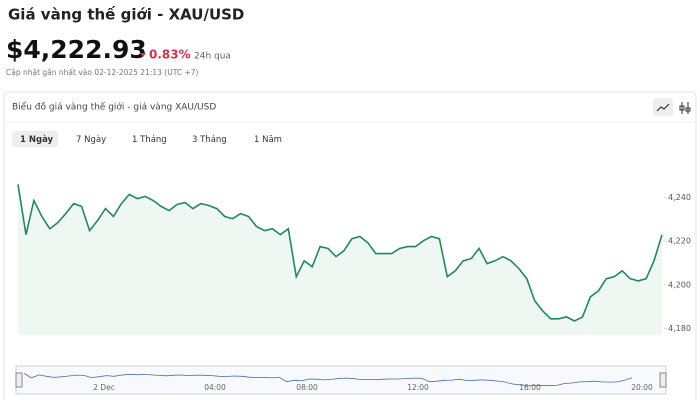 The width and height of the screenshot is (700, 404). Describe the element at coordinates (679, 284) in the screenshot. I see `y-tick-label: 4,200` at that location.